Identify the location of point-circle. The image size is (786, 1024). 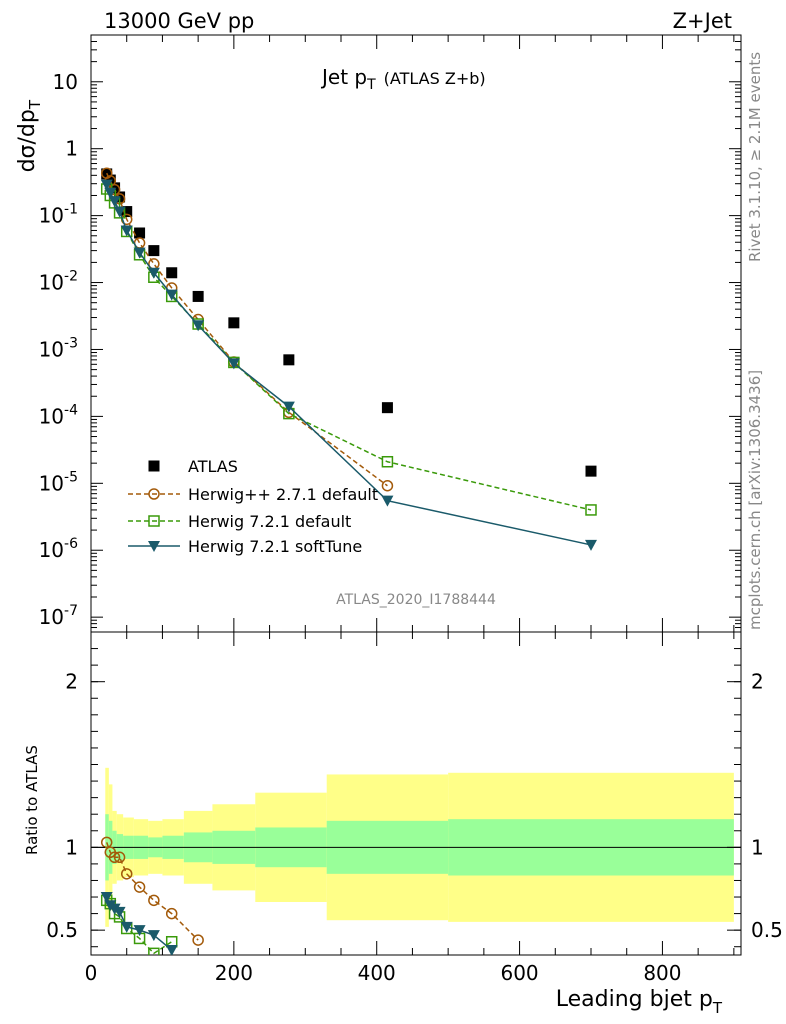
(387, 485).